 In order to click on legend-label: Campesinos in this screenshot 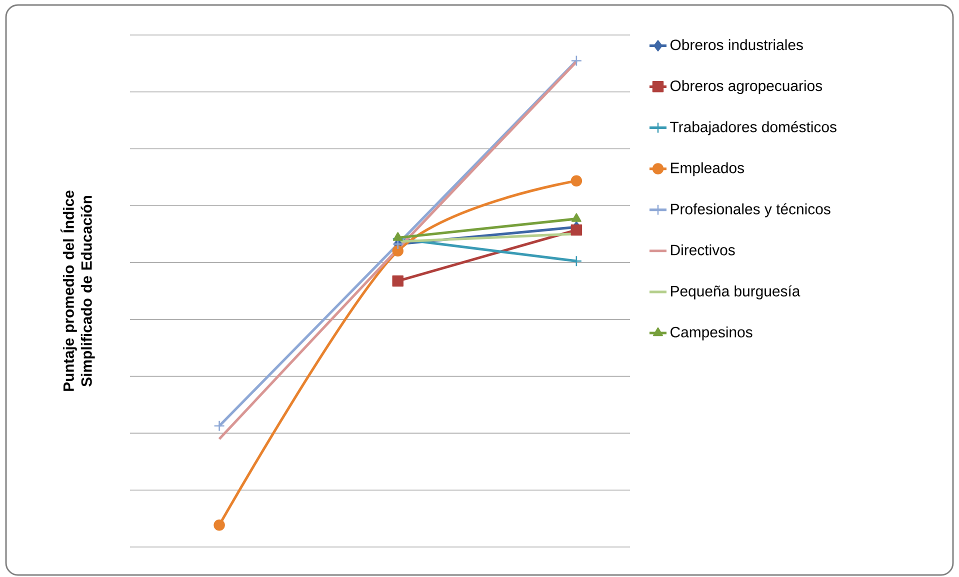, I will do `click(711, 333)`.